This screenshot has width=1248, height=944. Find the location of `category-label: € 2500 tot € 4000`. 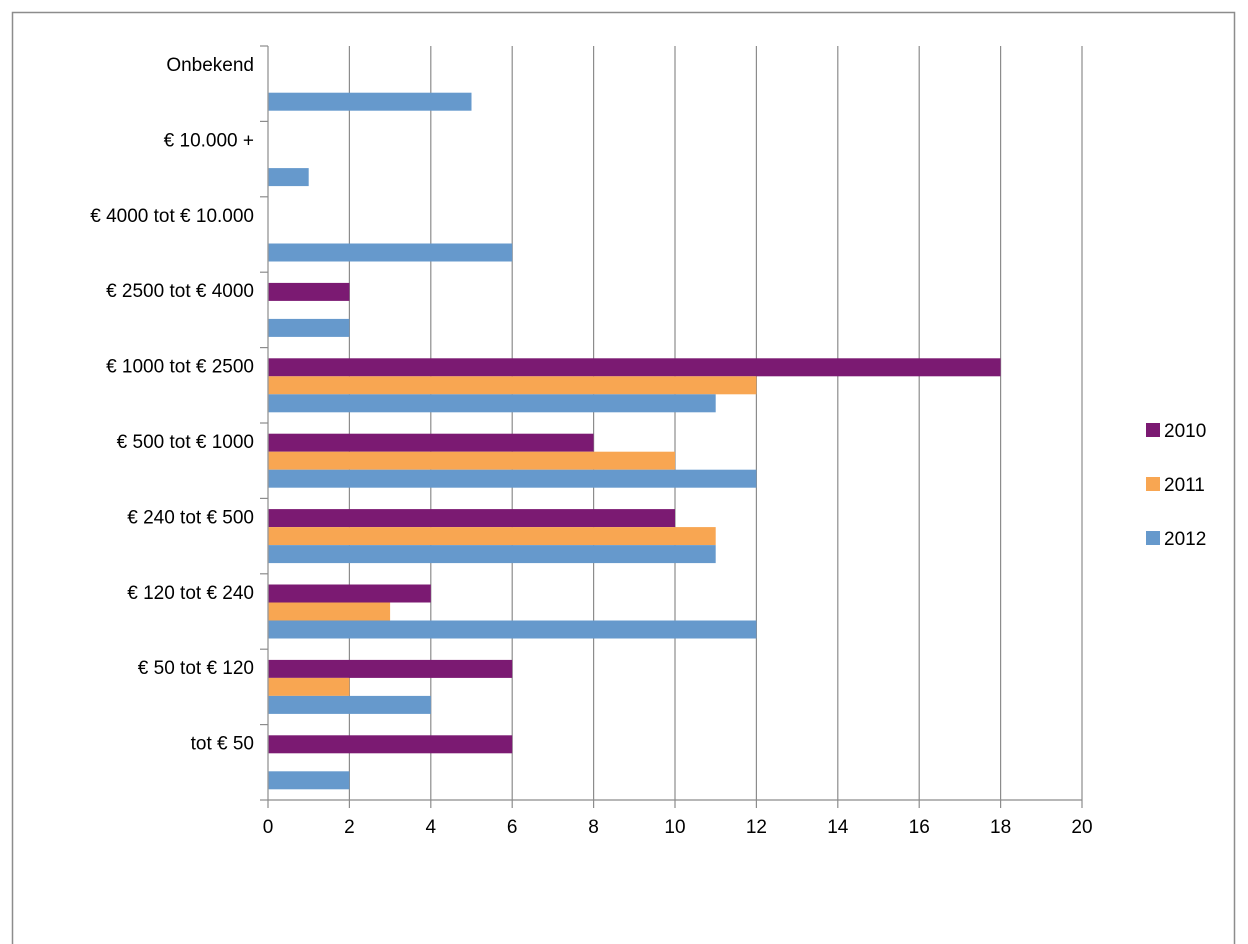

category-label: € 2500 tot € 4000 is located at coordinates (180, 291).